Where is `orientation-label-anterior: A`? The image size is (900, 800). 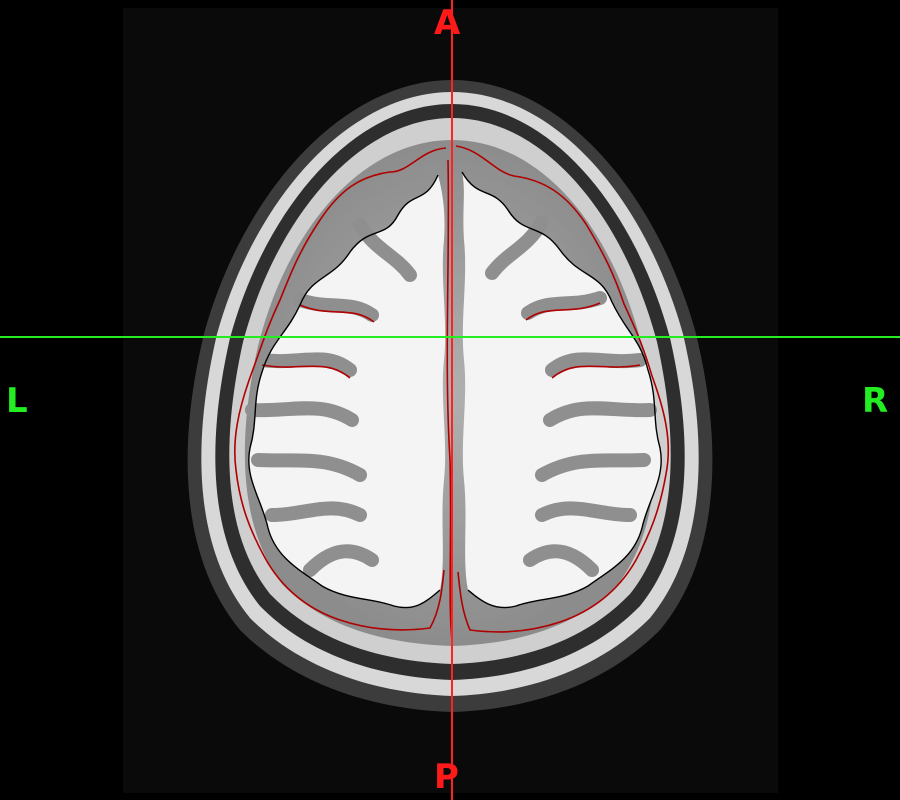
orientation-label-anterior: A is located at coordinates (447, 23).